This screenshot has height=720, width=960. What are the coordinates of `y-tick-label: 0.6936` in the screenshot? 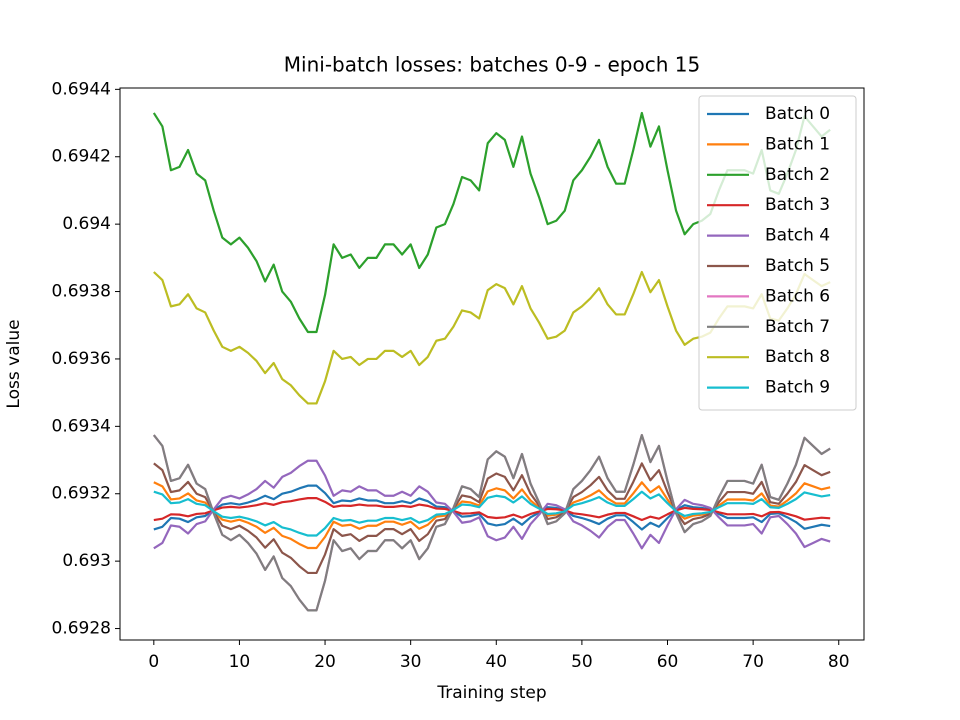 It's located at (81, 359).